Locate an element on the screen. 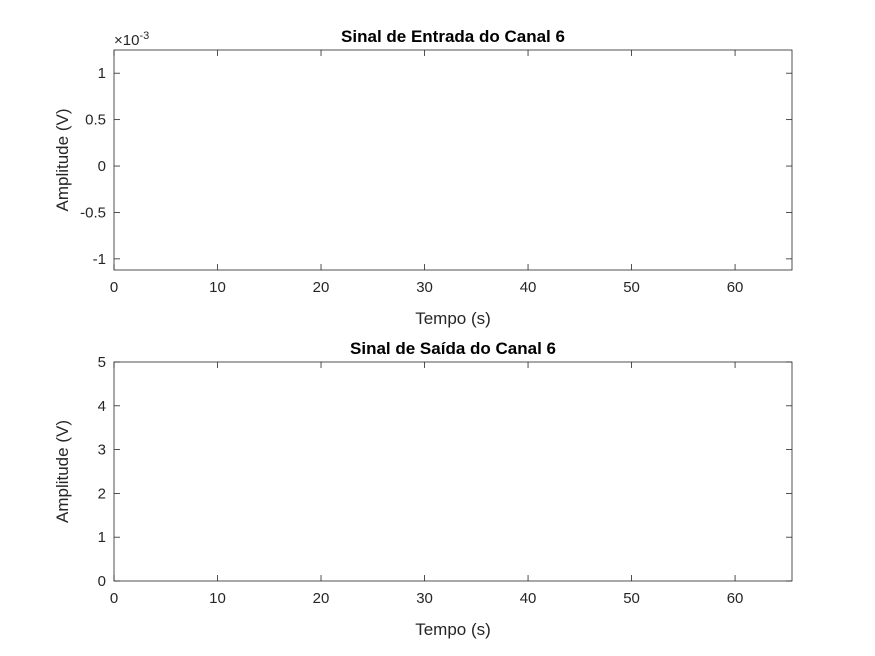 This screenshot has height=656, width=875. chart-title: Sinal de Entrada do Canal 6 is located at coordinates (453, 36).